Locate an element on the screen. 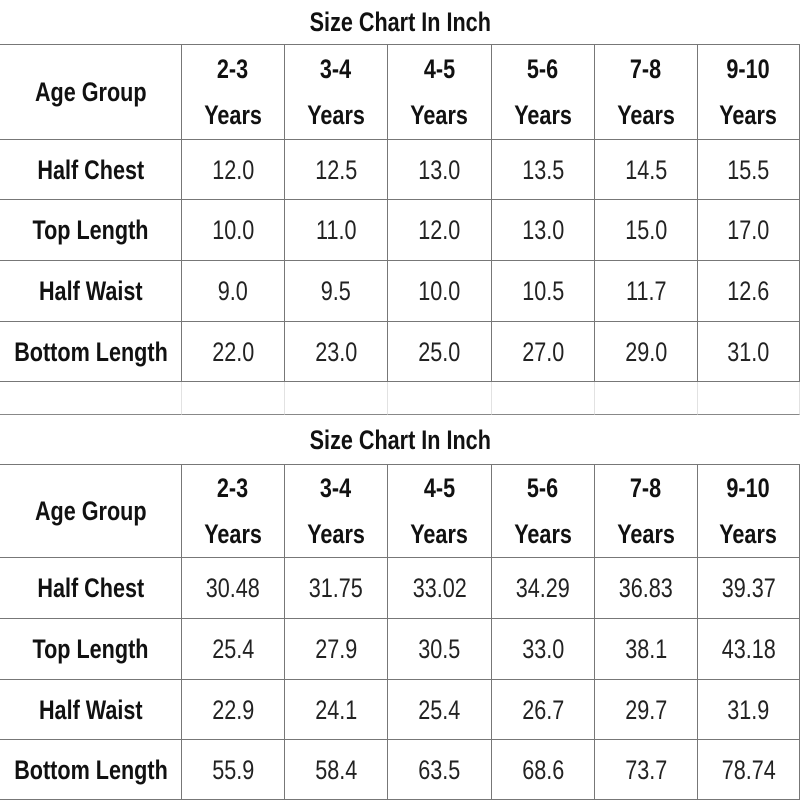 The height and width of the screenshot is (800, 800). value-cell: 68.6 is located at coordinates (543, 770).